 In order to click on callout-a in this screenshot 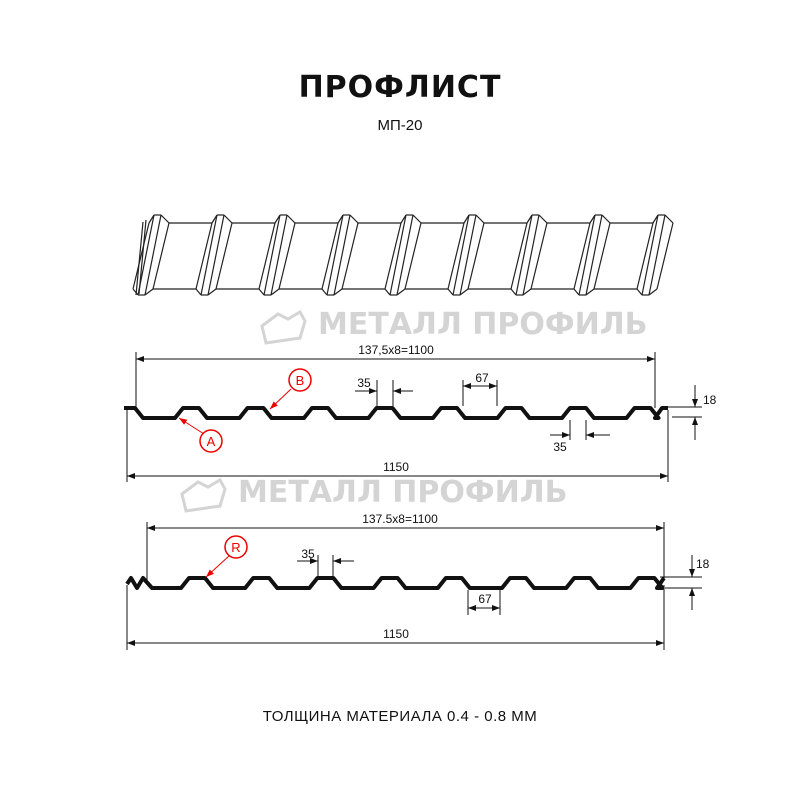, I will do `click(211, 441)`.